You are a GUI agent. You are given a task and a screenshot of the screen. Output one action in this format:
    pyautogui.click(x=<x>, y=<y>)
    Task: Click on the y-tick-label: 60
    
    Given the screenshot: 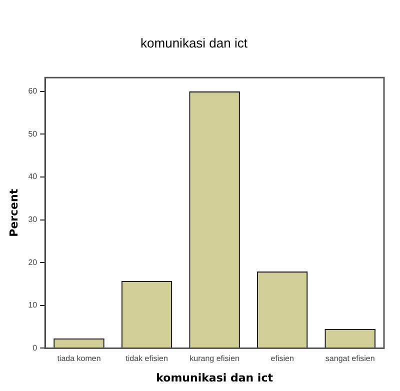 What is the action you would take?
    pyautogui.click(x=33, y=91)
    